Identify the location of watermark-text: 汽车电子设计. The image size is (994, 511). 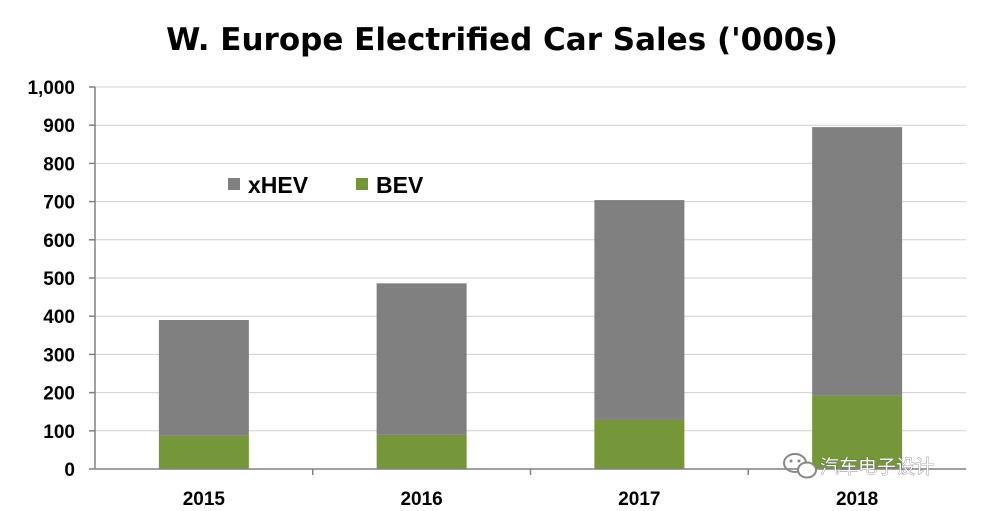
(877, 467).